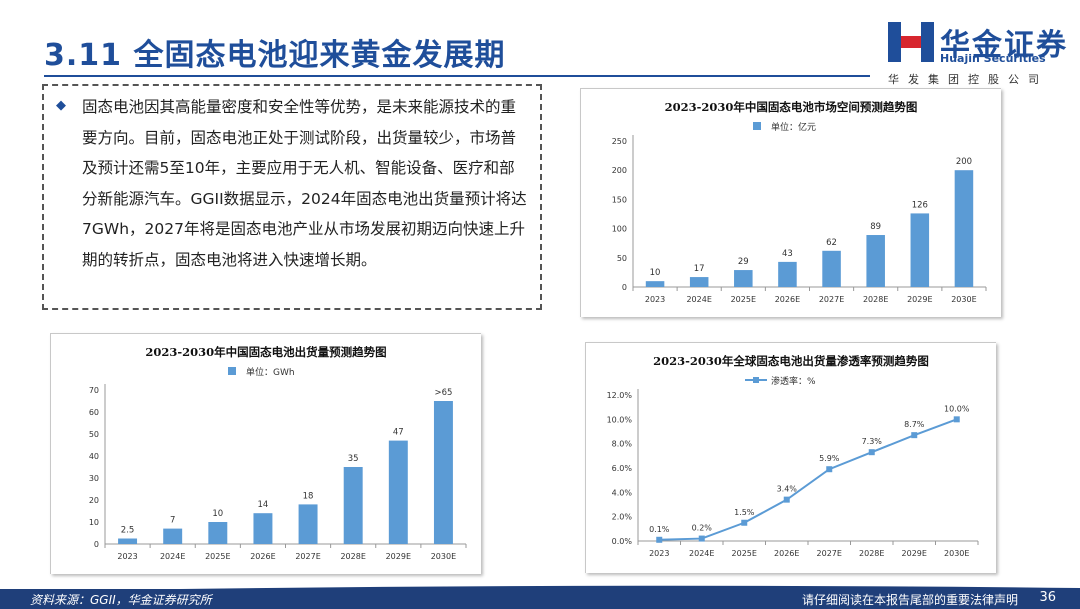 The image size is (1080, 609). What do you see at coordinates (94, 390) in the screenshot?
I see `y-tick-label: 70` at bounding box center [94, 390].